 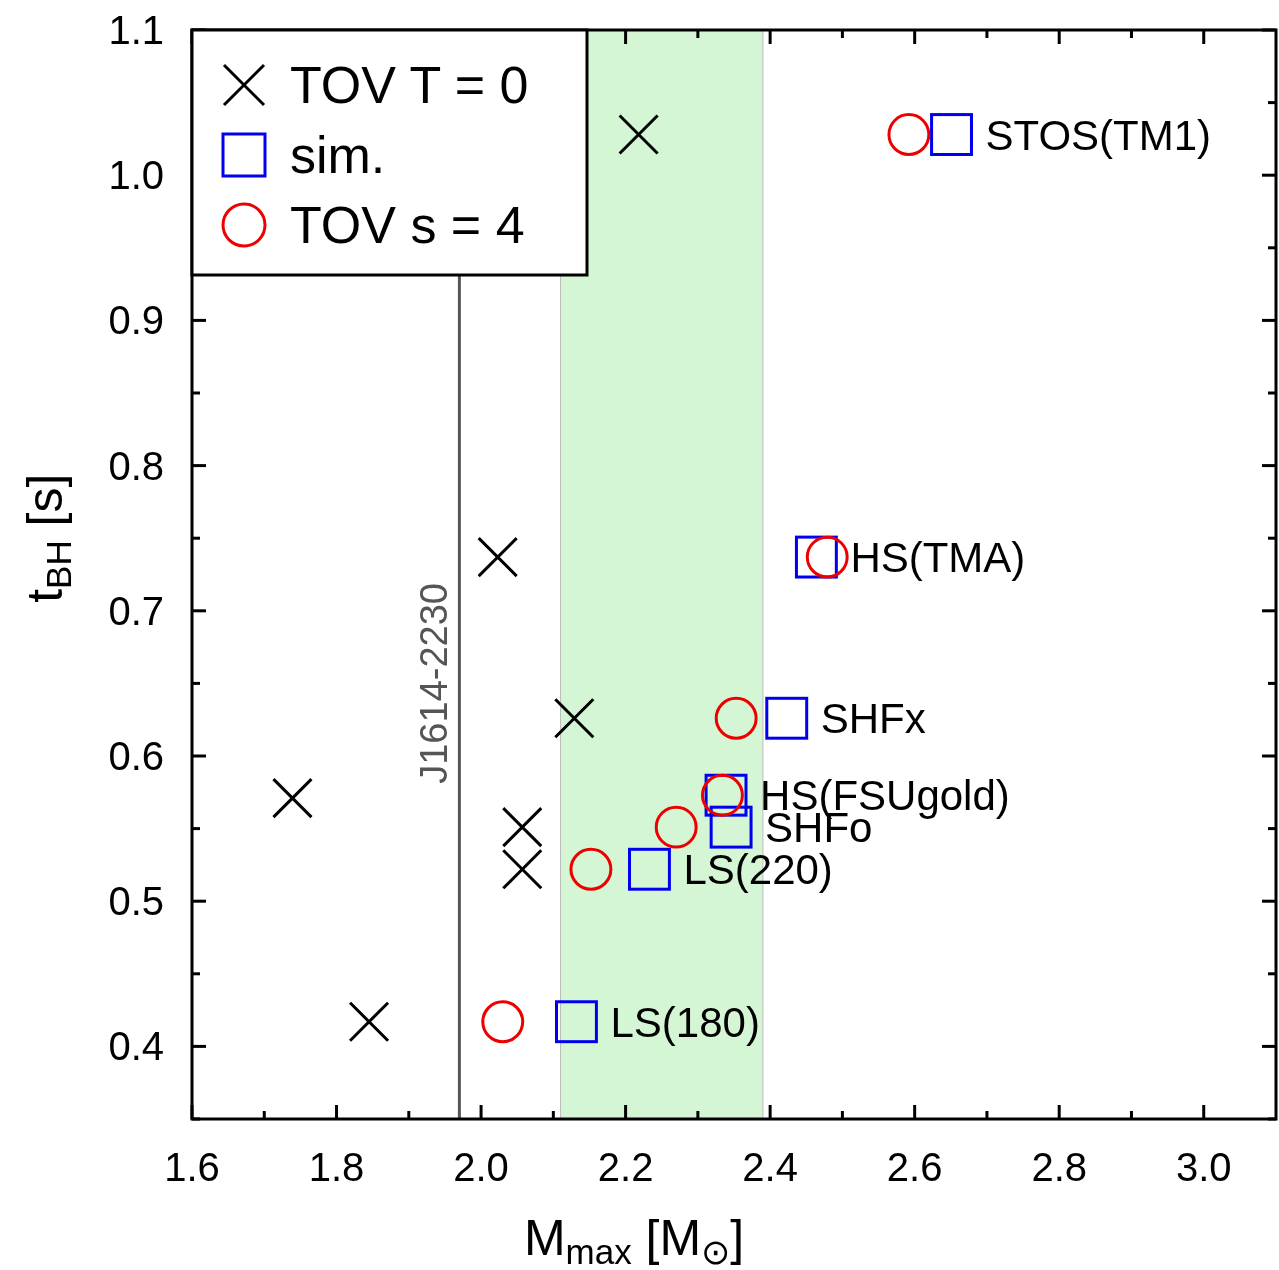 I want to click on x-tick-label: 2.6, so click(x=914, y=1167).